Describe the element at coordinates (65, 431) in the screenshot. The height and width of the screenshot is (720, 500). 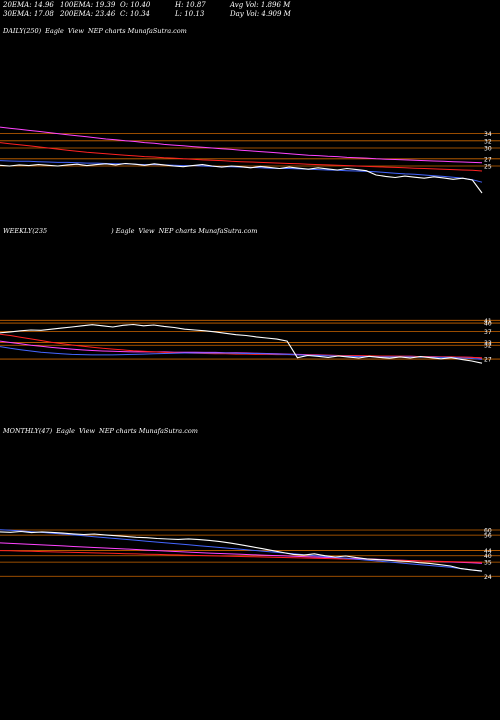
I see `monthly-title-eagle: Eagle` at that location.